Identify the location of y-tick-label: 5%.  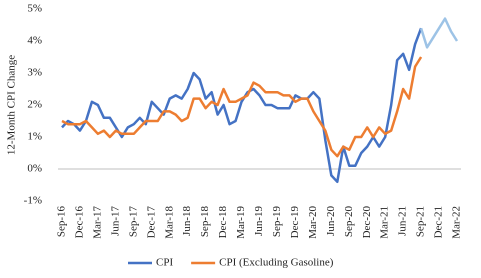
(34, 9).